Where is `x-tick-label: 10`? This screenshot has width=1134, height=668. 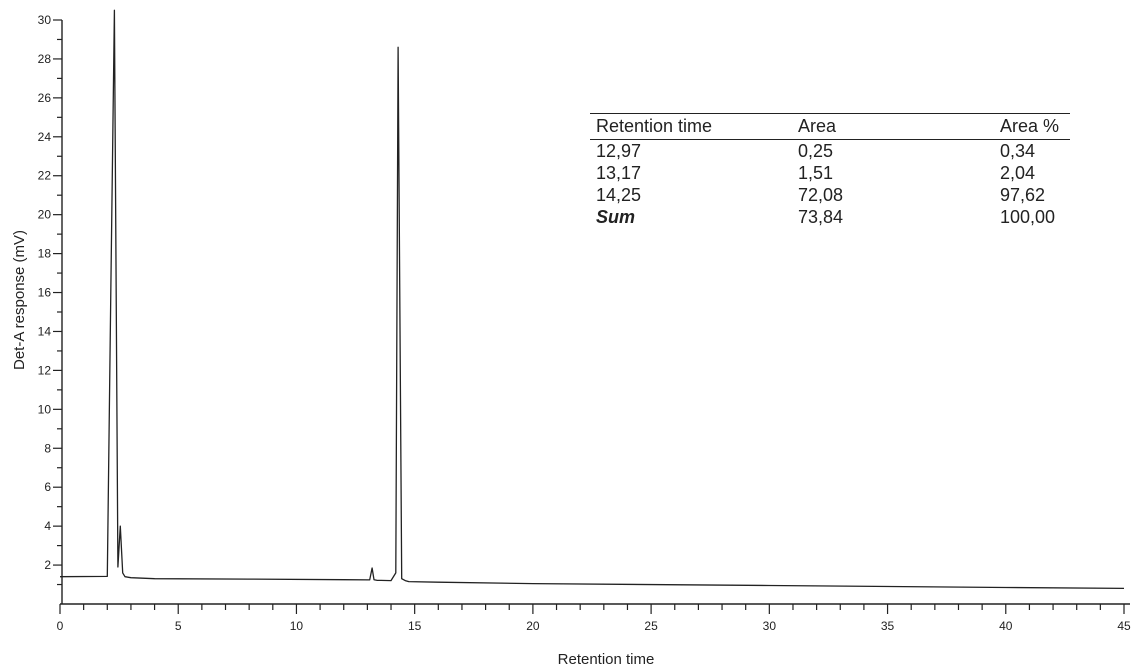
x-tick-label: 10 is located at coordinates (297, 626).